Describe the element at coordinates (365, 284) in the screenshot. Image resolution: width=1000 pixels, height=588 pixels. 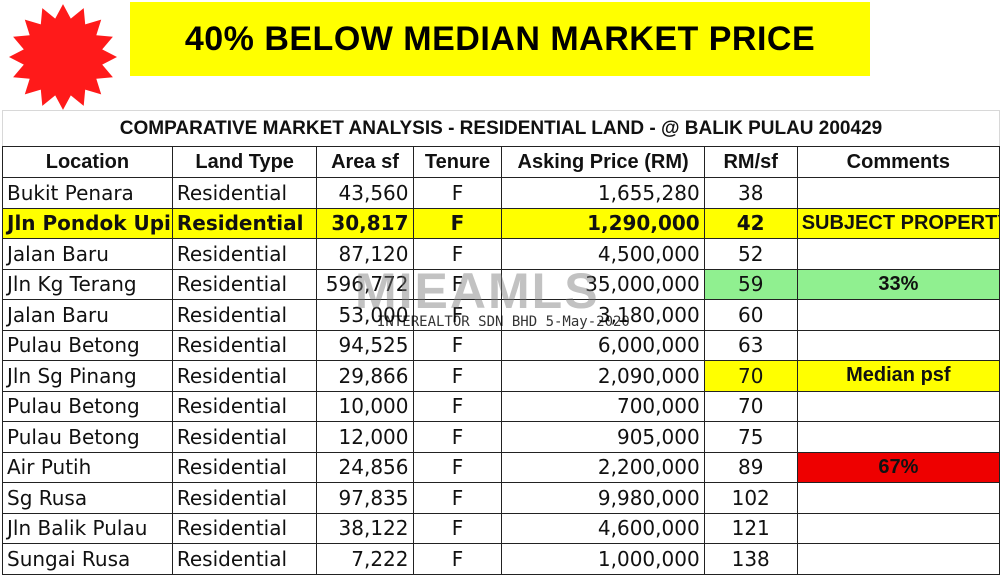
I see `cell-area: 596,772` at that location.